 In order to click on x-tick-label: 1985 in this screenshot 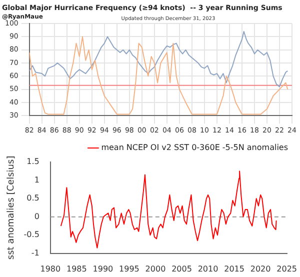, I will do `click(76, 269)`.